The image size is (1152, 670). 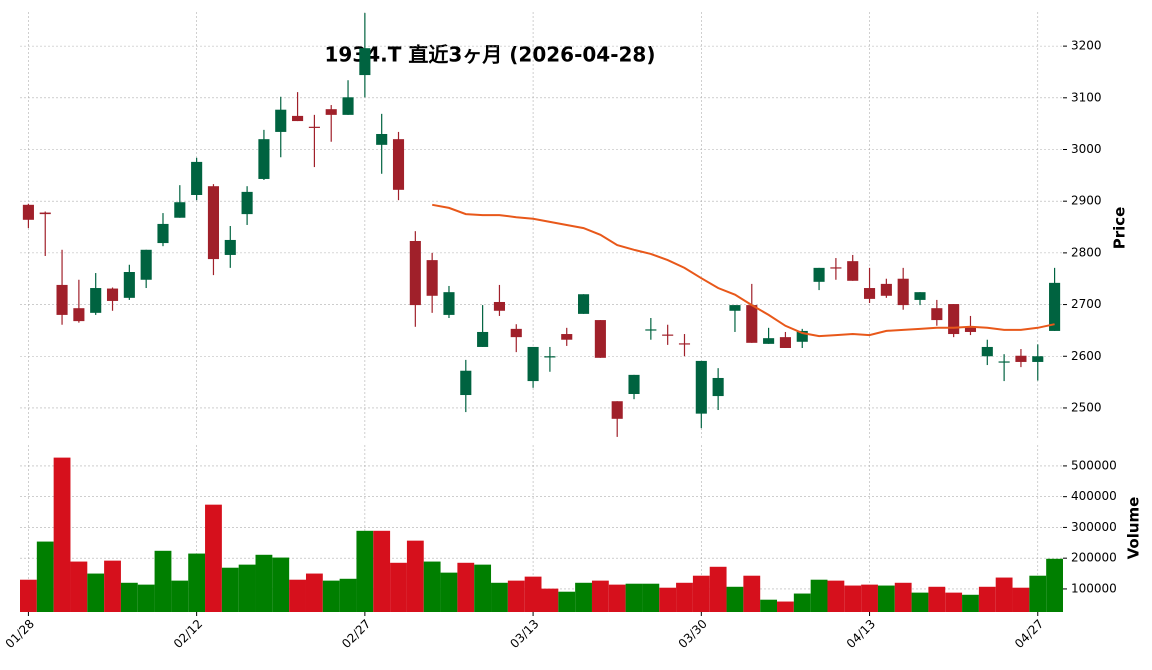 I want to click on y-tick-label: 2700, so click(x=1086, y=304).